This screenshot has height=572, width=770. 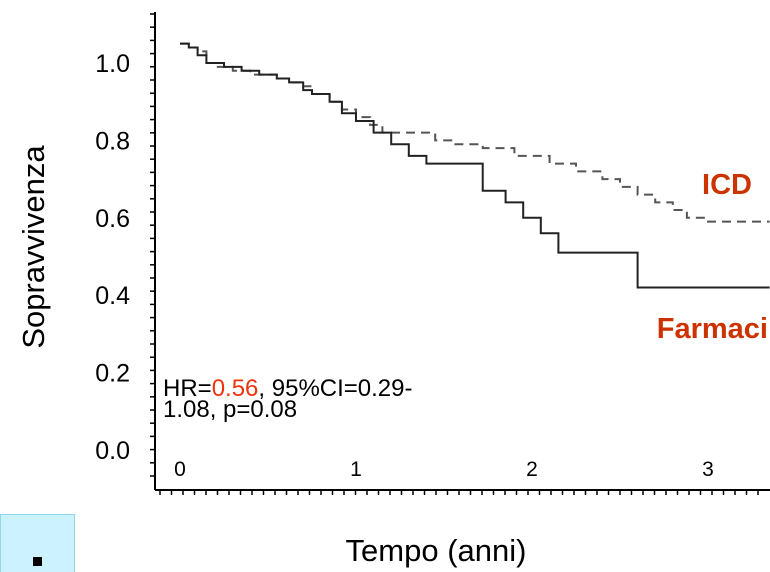 I want to click on corner-slide-box, so click(x=37, y=543).